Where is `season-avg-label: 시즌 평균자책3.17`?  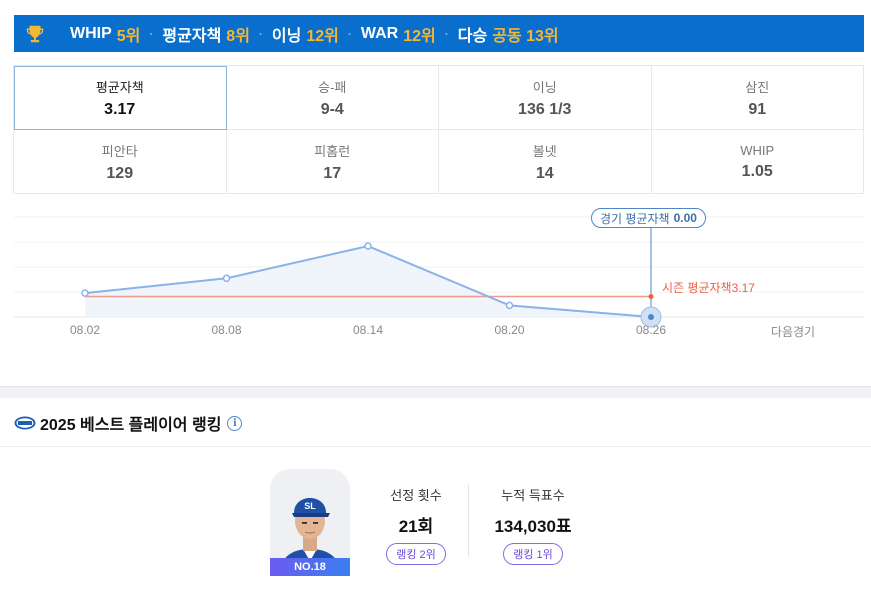
season-avg-label: 시즌 평균자책3.17 is located at coordinates (708, 288).